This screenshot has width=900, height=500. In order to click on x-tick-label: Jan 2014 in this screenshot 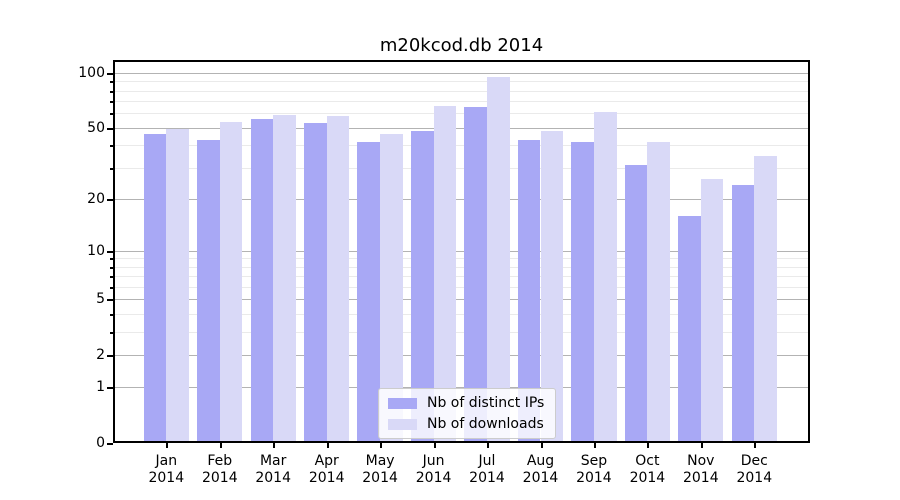, I will do `click(166, 469)`.